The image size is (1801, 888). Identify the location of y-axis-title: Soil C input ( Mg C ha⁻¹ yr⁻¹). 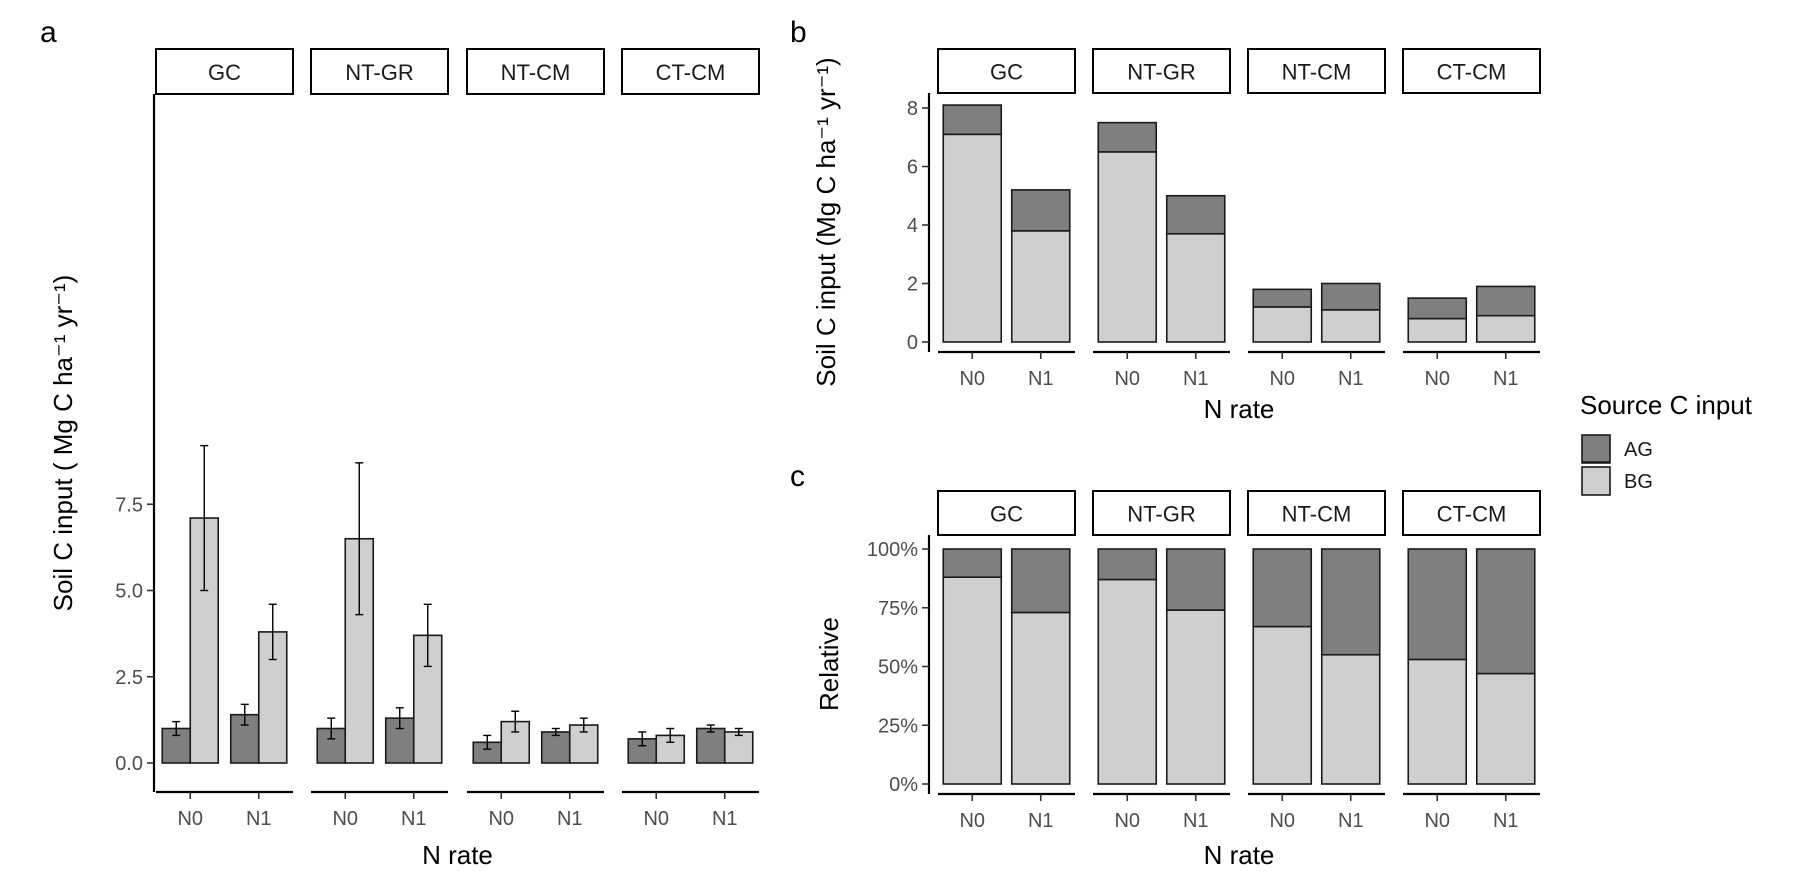
(63, 443).